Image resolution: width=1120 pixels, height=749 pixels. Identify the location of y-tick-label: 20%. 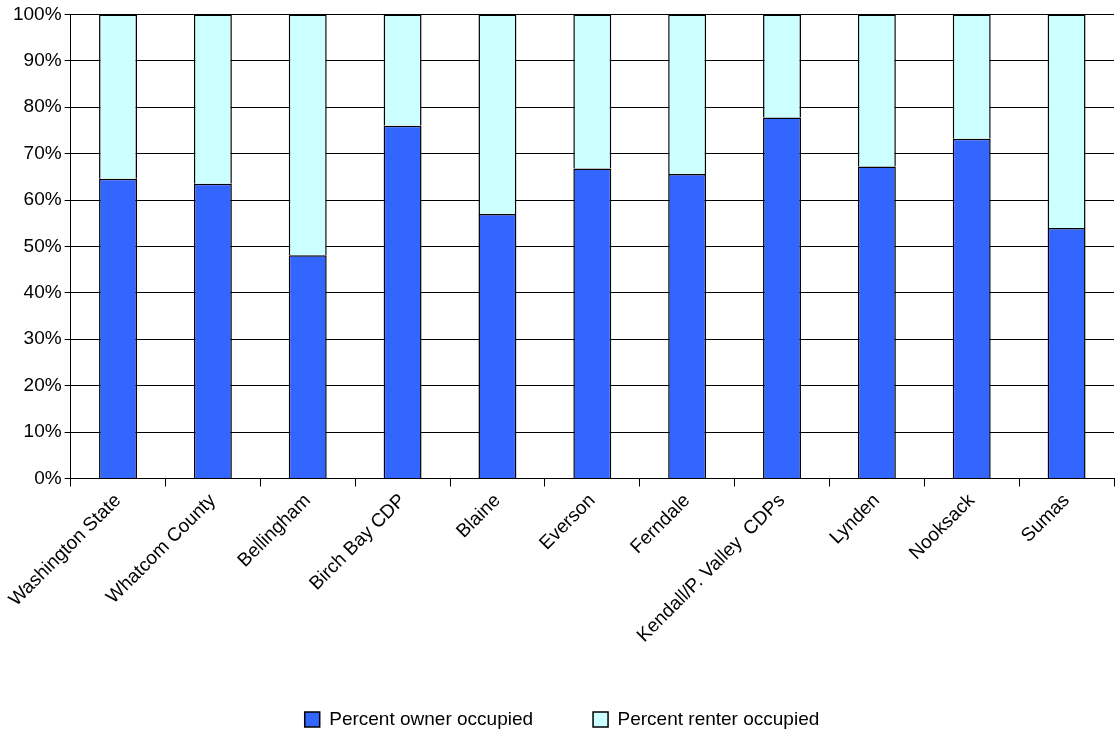
(42, 384).